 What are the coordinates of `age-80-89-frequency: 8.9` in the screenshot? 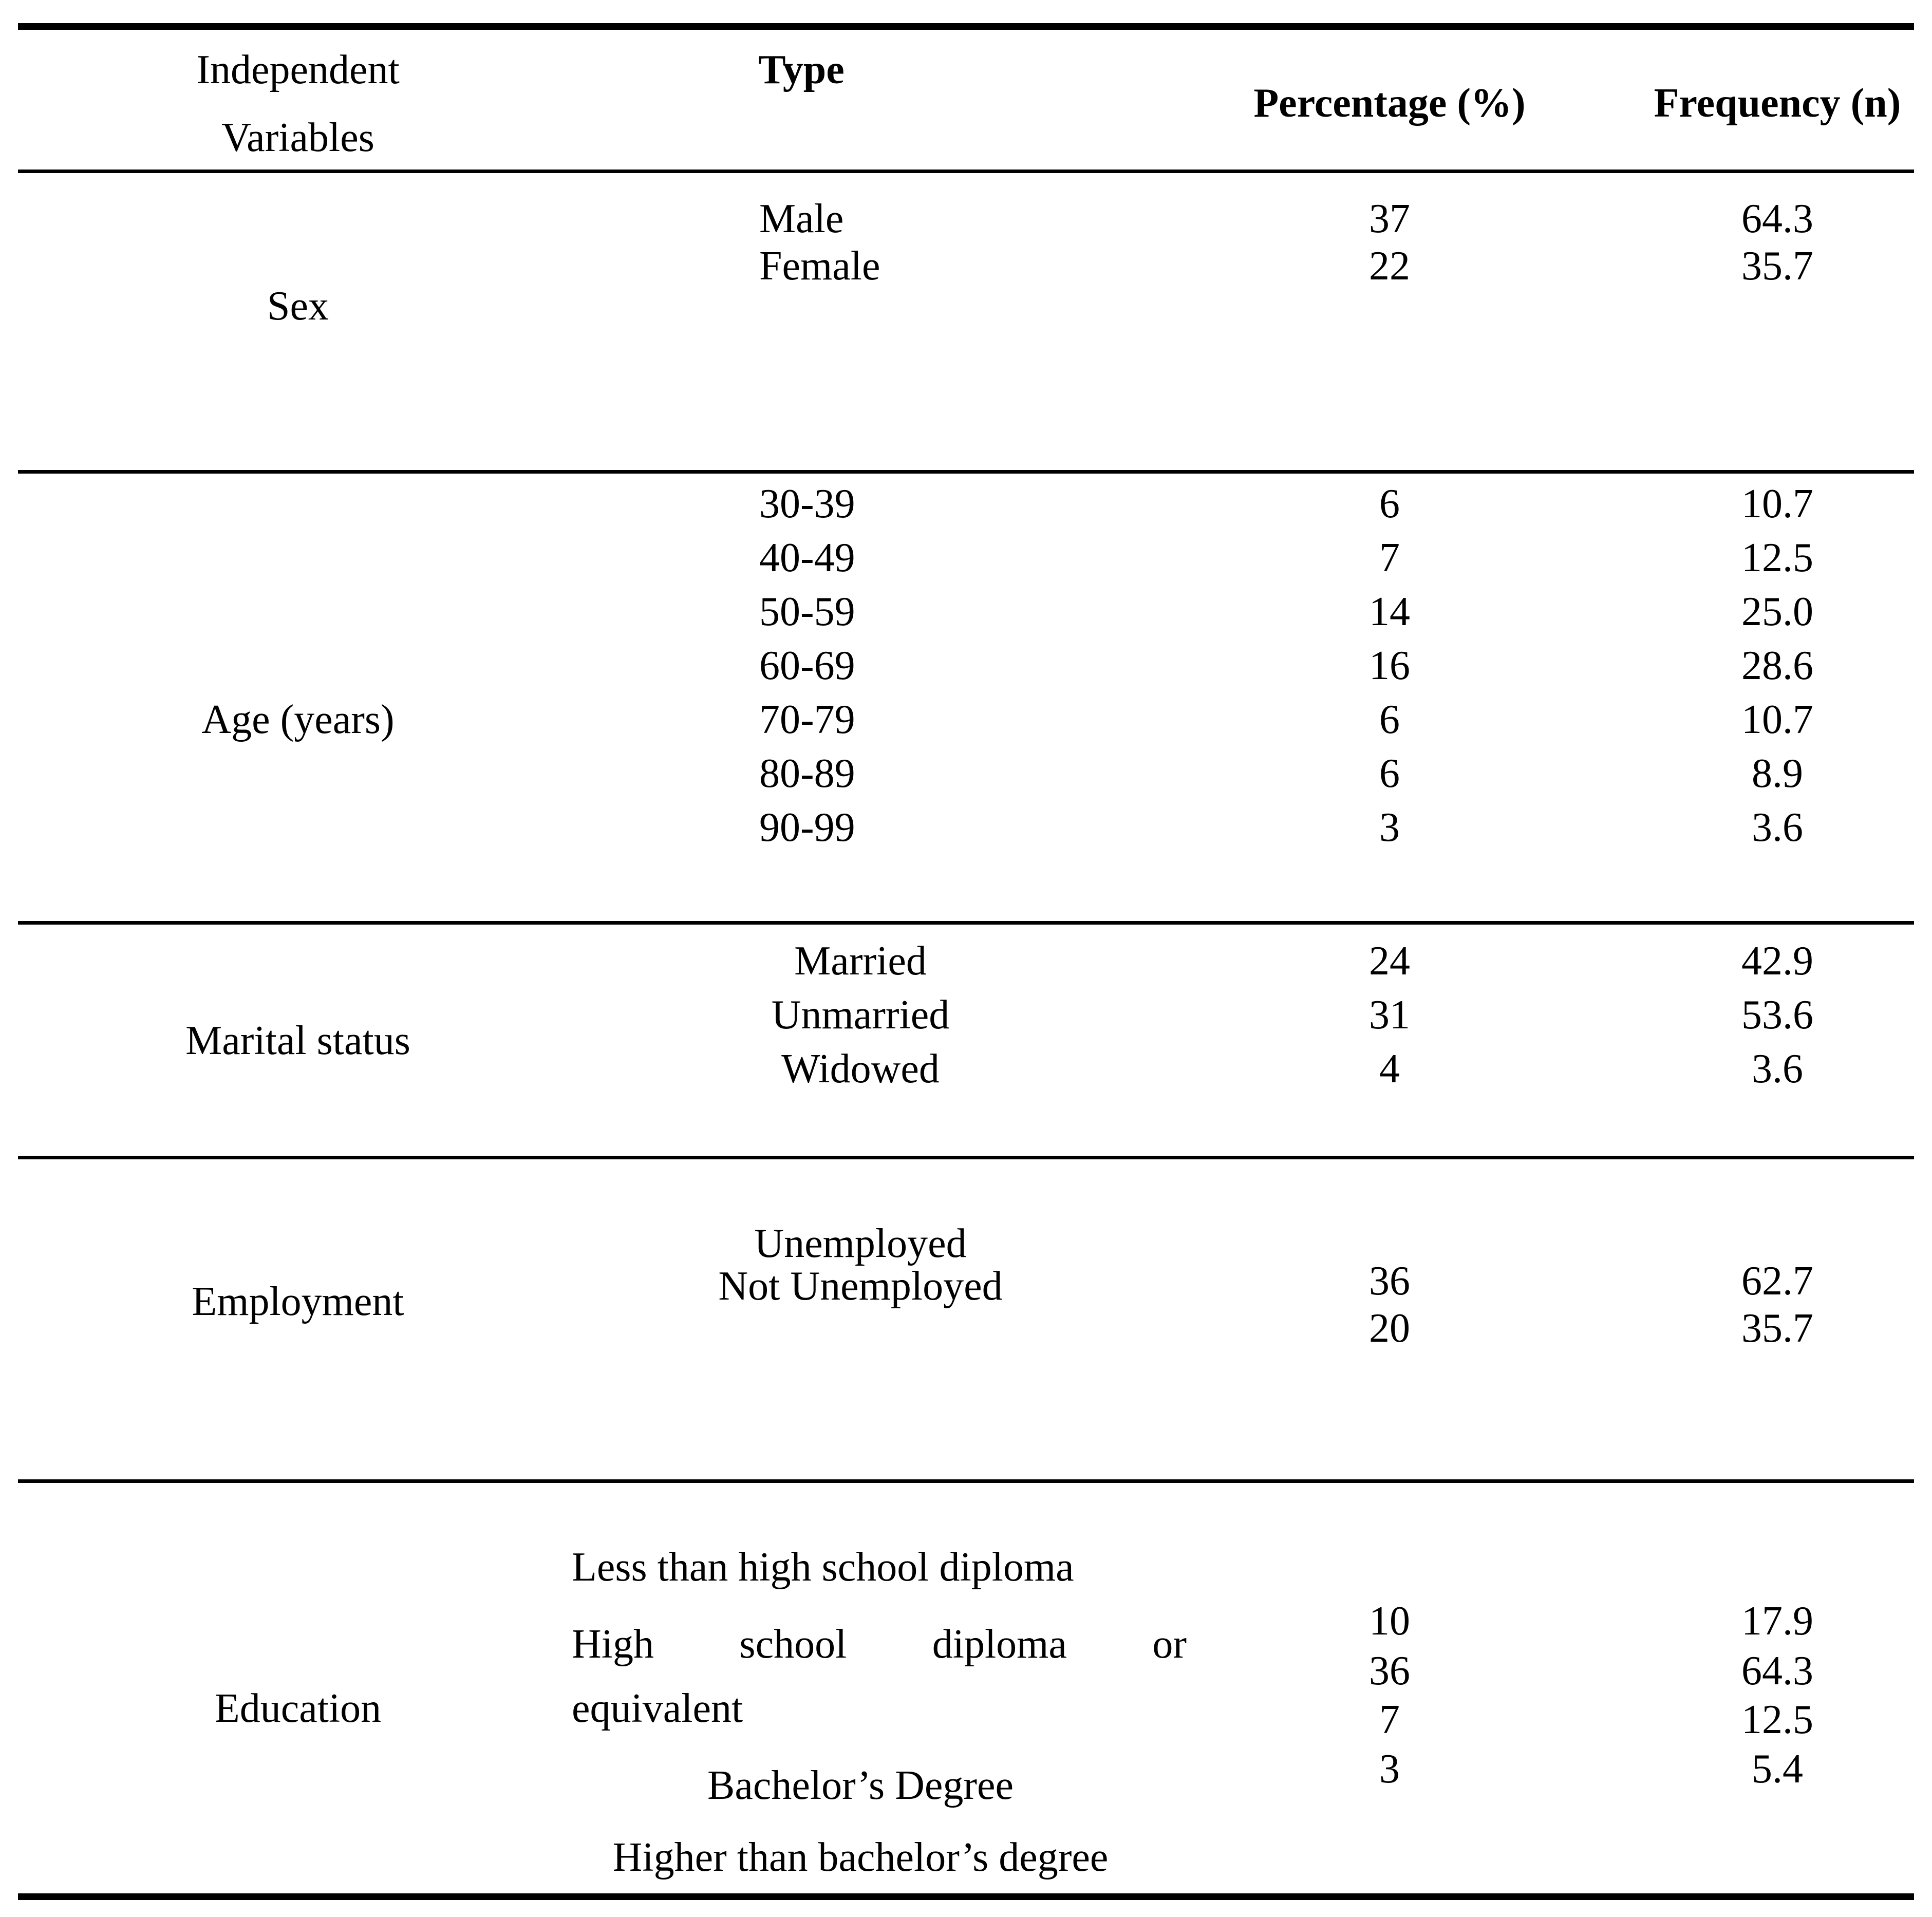 It's located at (1777, 774).